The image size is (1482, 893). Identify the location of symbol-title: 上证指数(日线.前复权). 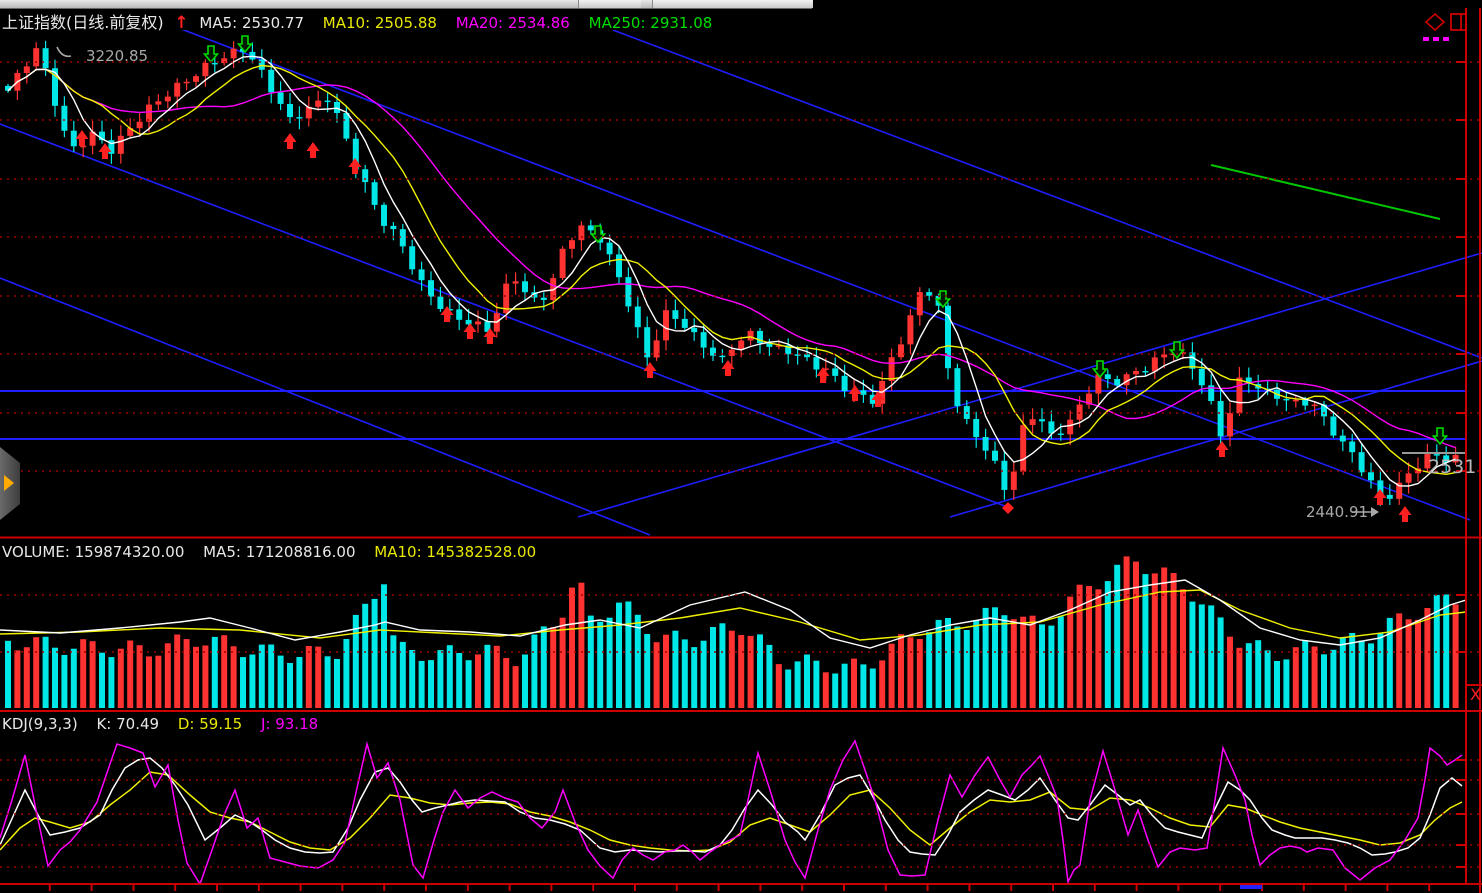
(83, 22).